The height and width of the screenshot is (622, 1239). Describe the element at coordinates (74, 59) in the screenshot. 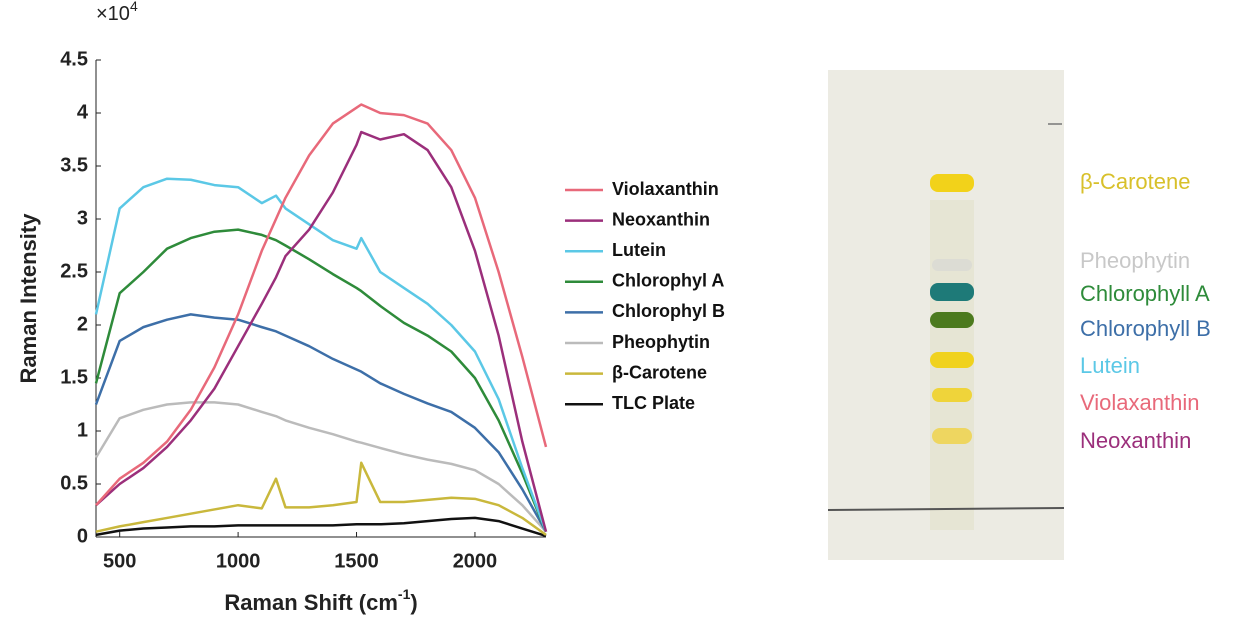

I see `y-tick-label: 4.5` at that location.